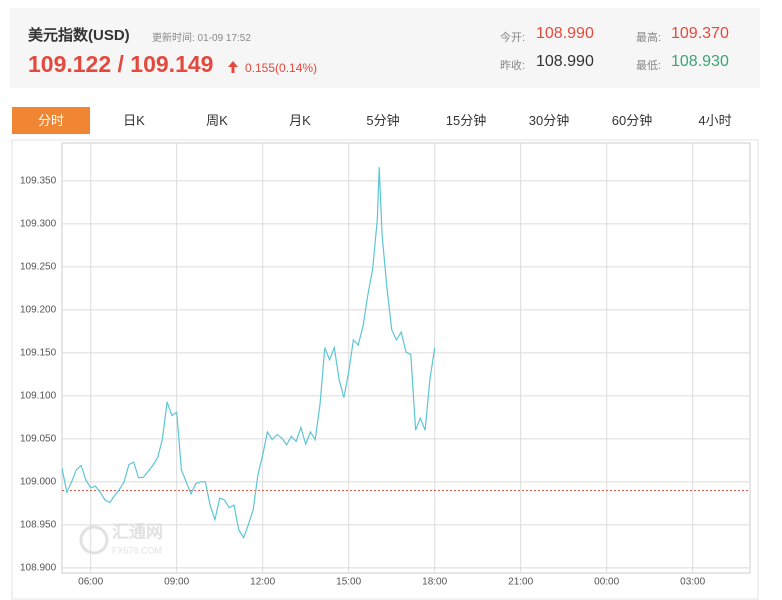 Image resolution: width=782 pixels, height=600 pixels. Describe the element at coordinates (700, 33) in the screenshot. I see `stat-value: 109.370` at that location.